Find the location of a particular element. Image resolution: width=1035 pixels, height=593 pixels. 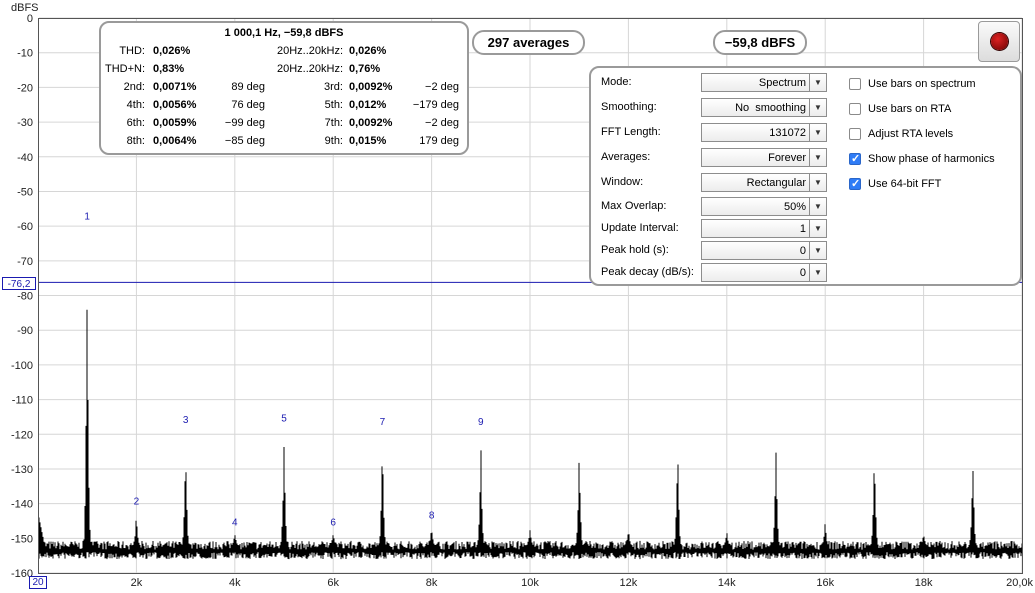

update-interval-select: 1 ▼ is located at coordinates (764, 228).